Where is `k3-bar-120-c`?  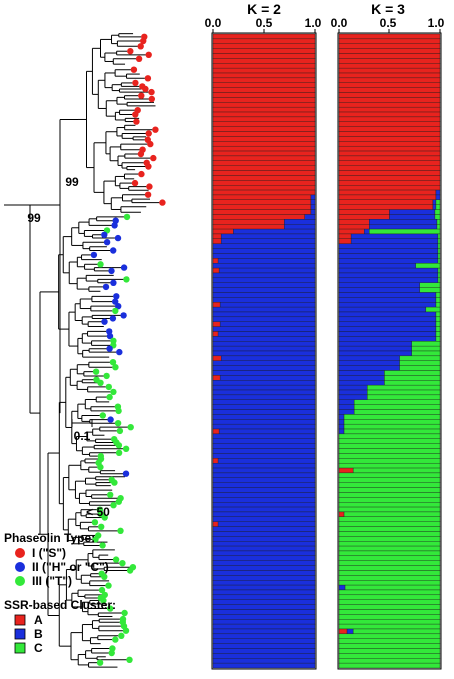
k3-bar-120-c is located at coordinates (389, 622).